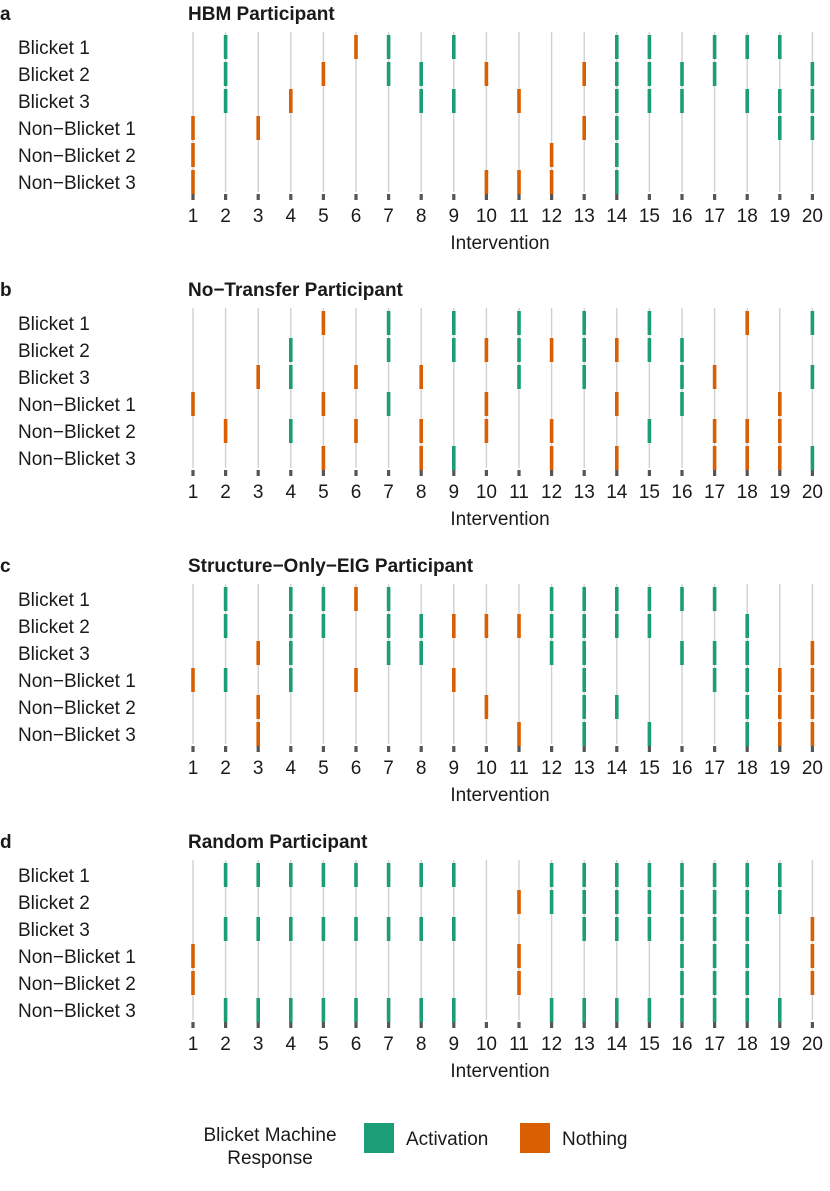 The image size is (830, 1191). What do you see at coordinates (193, 216) in the screenshot?
I see `tick-label: 1` at bounding box center [193, 216].